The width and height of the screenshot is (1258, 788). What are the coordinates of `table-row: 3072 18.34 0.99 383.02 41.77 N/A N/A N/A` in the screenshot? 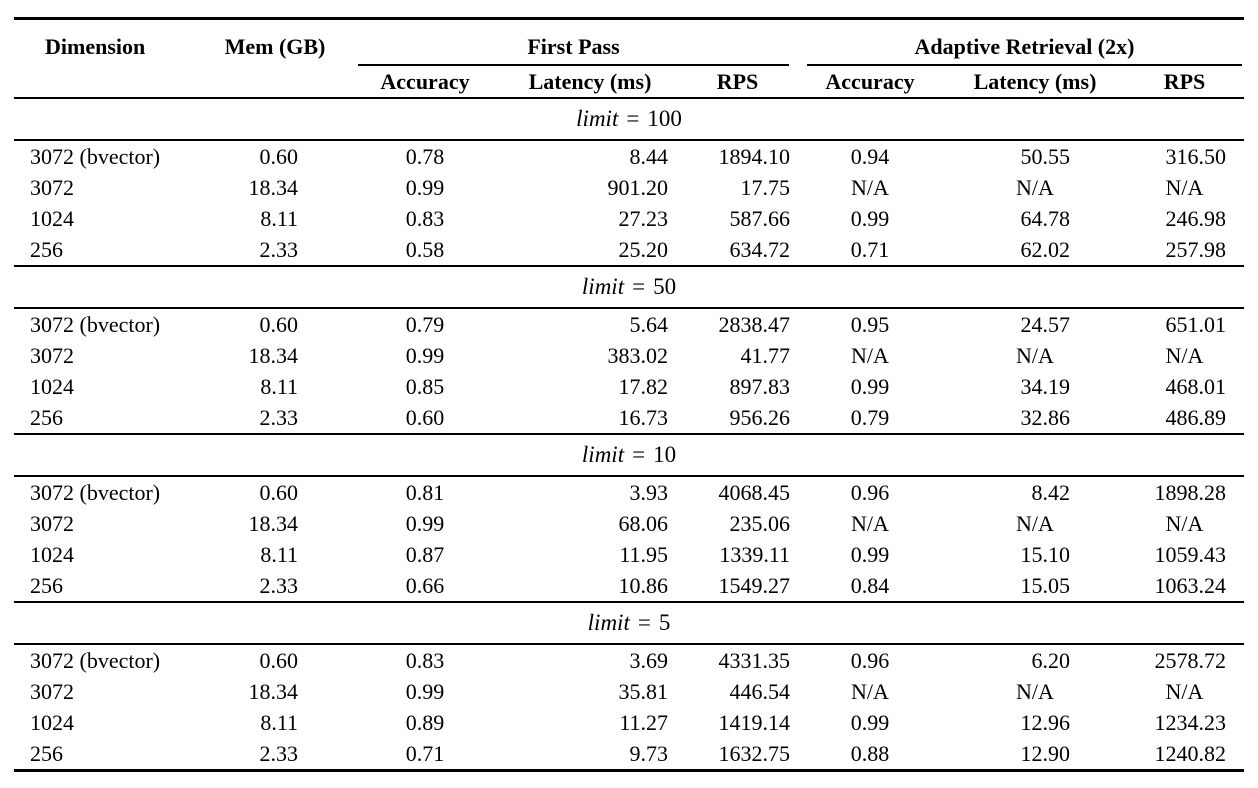 It's located at (629, 355).